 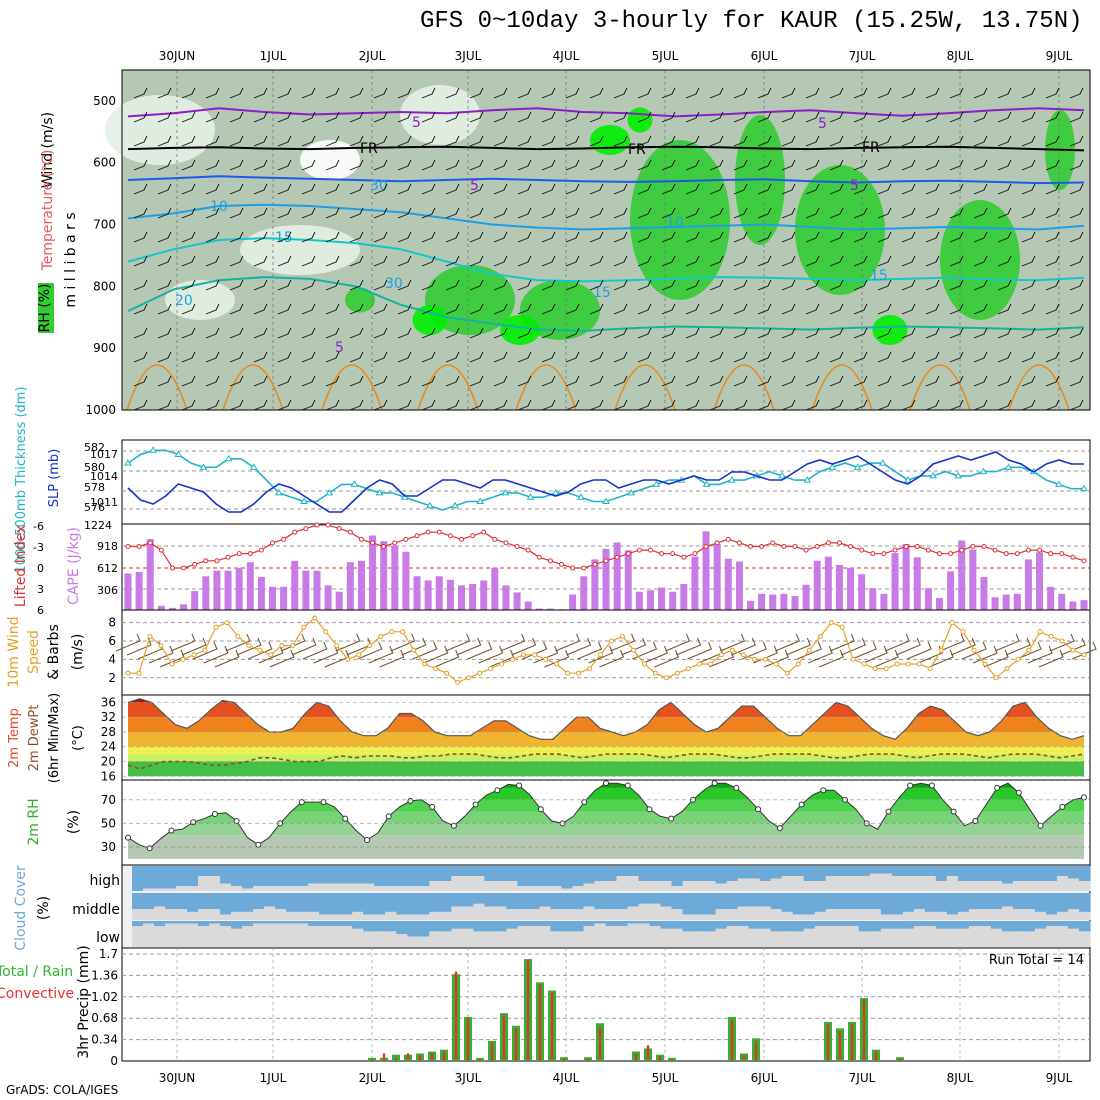 What do you see at coordinates (372, 1078) in the screenshot?
I see `x-day-label-bottom: 2JUL` at bounding box center [372, 1078].